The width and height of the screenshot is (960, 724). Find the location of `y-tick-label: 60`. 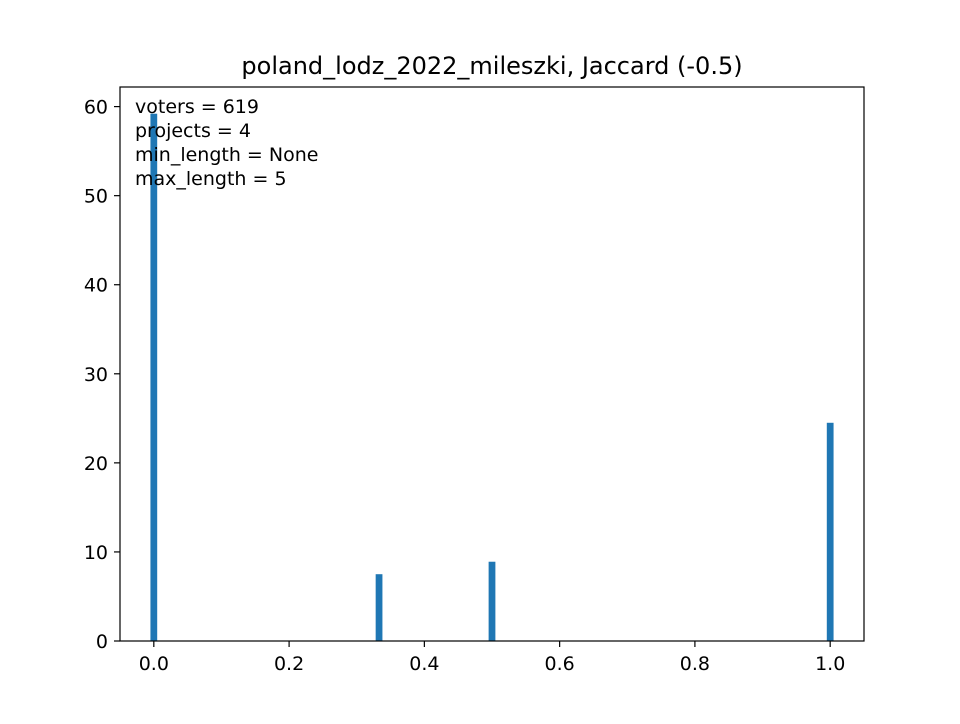

y-tick-label: 60 is located at coordinates (96, 108).